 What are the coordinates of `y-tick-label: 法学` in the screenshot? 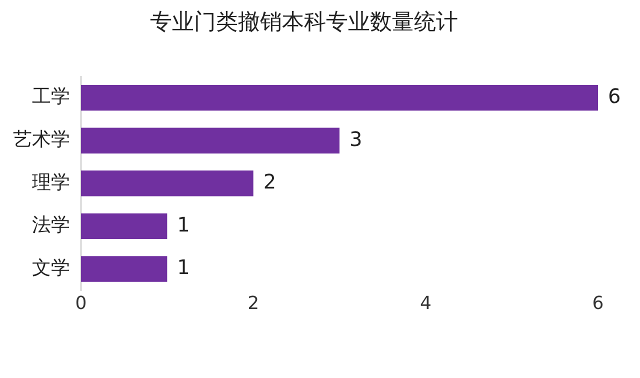 It's located at (51, 225).